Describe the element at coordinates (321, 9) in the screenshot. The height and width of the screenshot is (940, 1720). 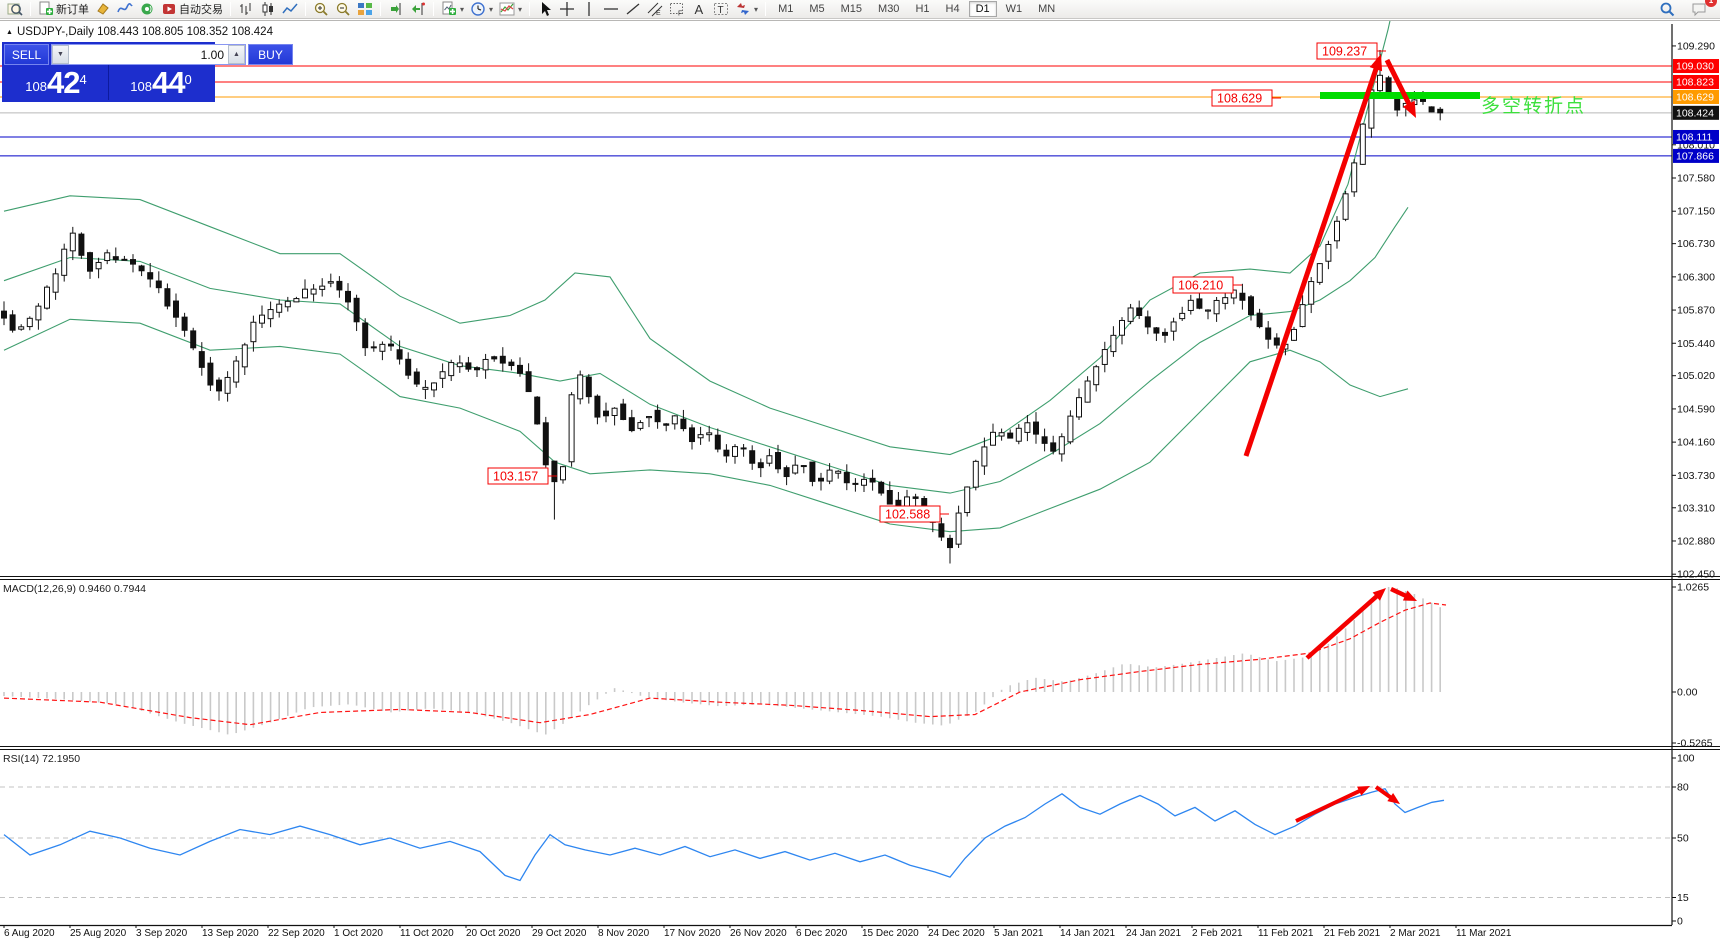
I see `zoom-in-button` at that location.